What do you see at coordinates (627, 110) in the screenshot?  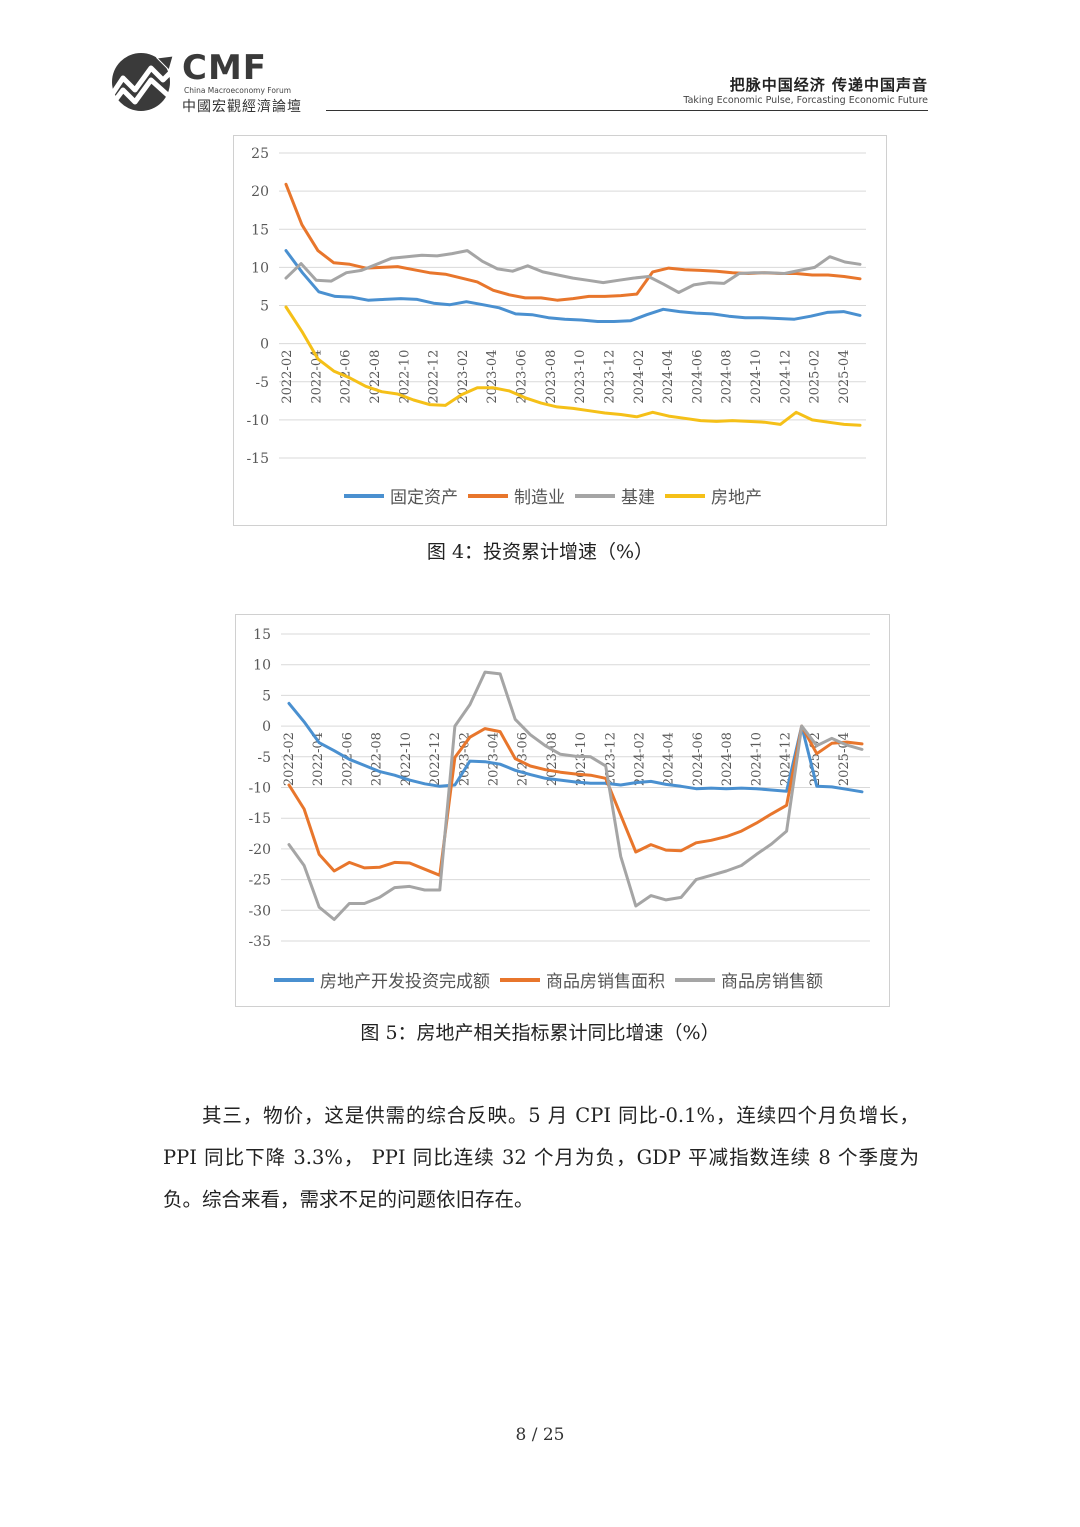 I see `header-divider` at bounding box center [627, 110].